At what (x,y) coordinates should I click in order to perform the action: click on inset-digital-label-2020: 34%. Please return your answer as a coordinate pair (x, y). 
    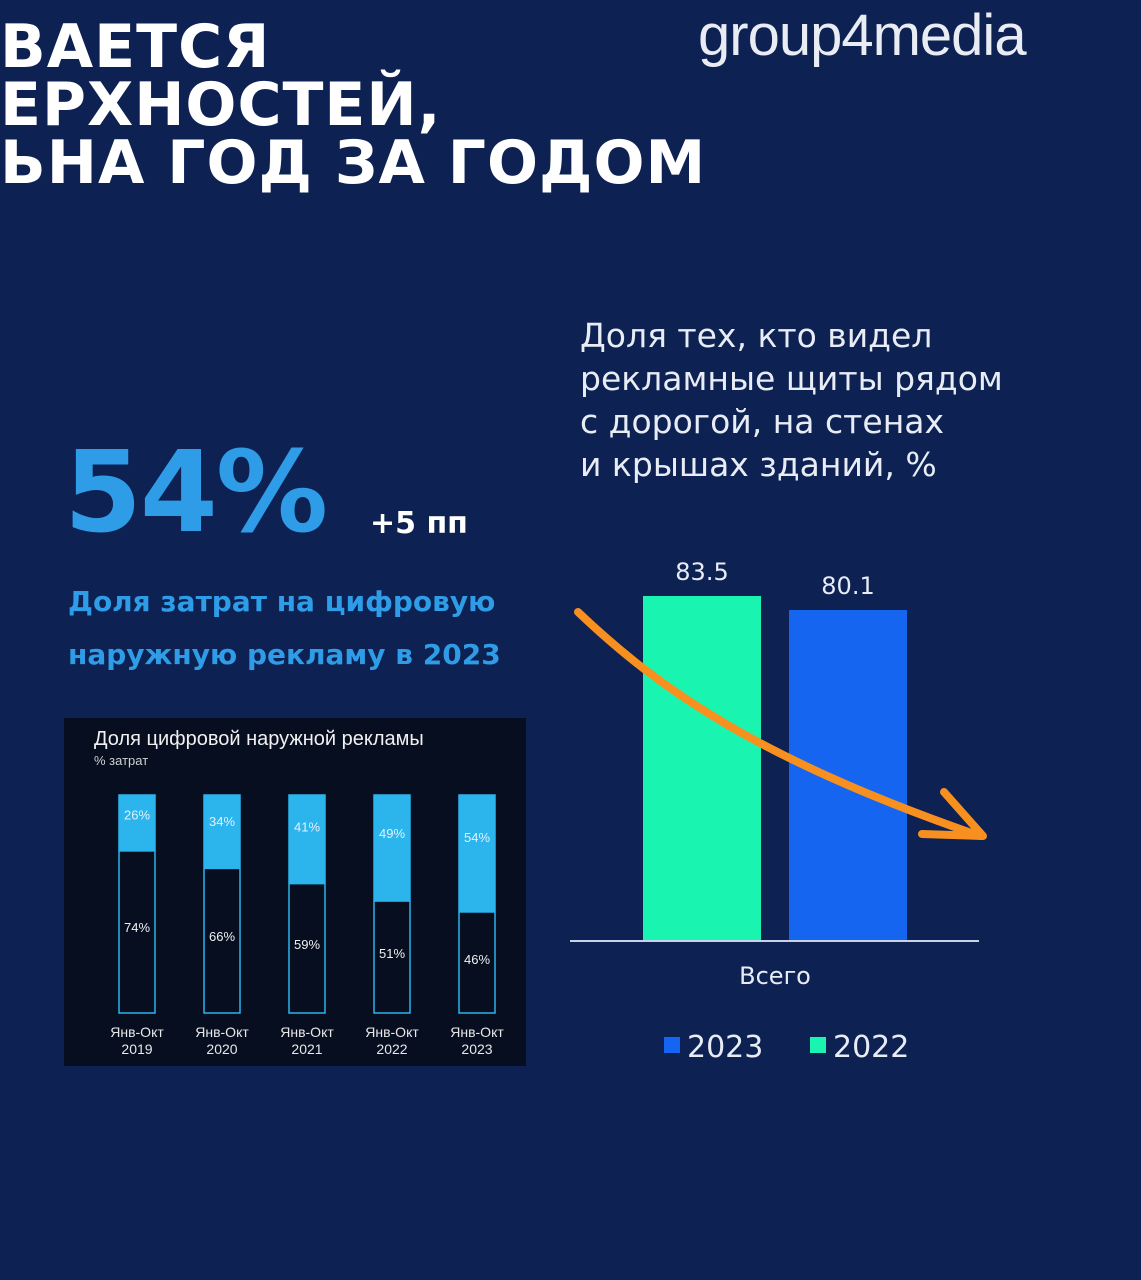
    Looking at the image, I should click on (222, 821).